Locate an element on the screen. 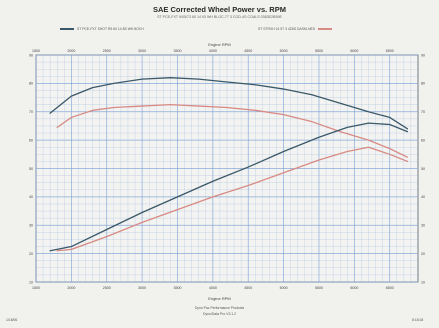 The image size is (439, 328). footer-line-1: Dyno Pac Performance Products is located at coordinates (219, 308).